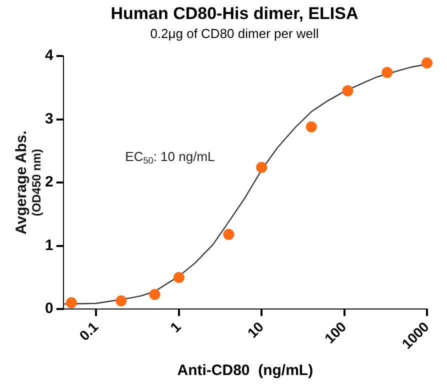 This screenshot has width=447, height=384. I want to click on chart-subtitle: 0.2μg of CD80 dimer per well, so click(234, 33).